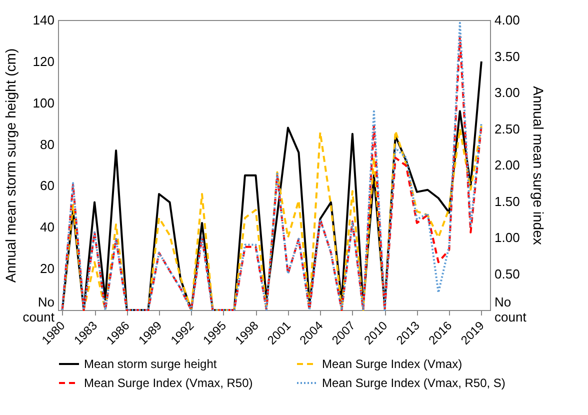 The height and width of the screenshot is (415, 588). I want to click on y-tick-label: 20, so click(47, 268).